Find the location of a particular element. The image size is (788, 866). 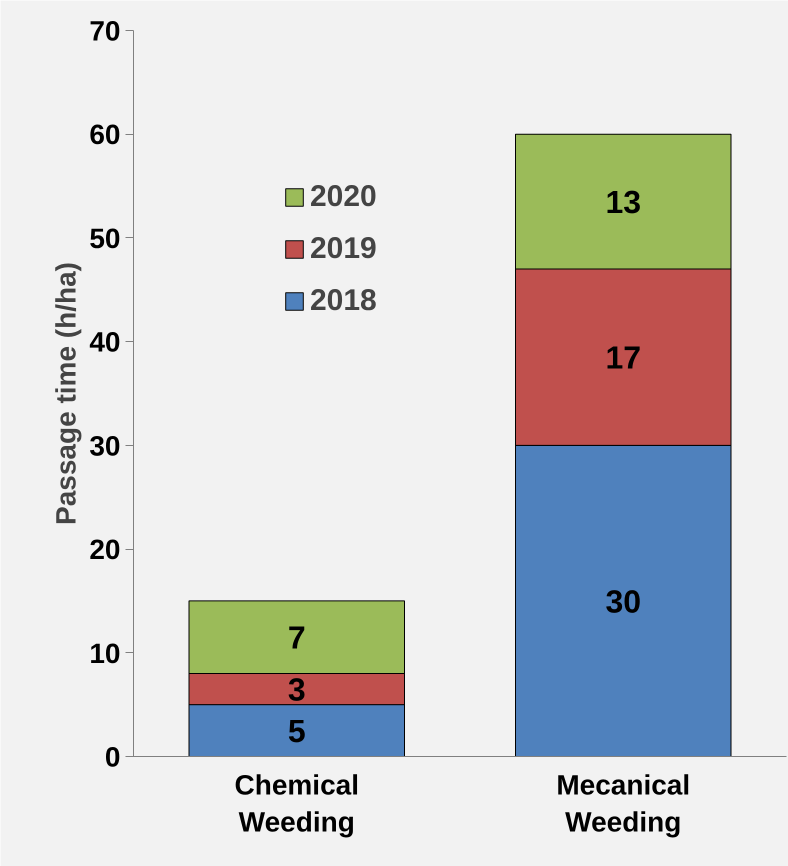

data-label: 5 is located at coordinates (297, 731).